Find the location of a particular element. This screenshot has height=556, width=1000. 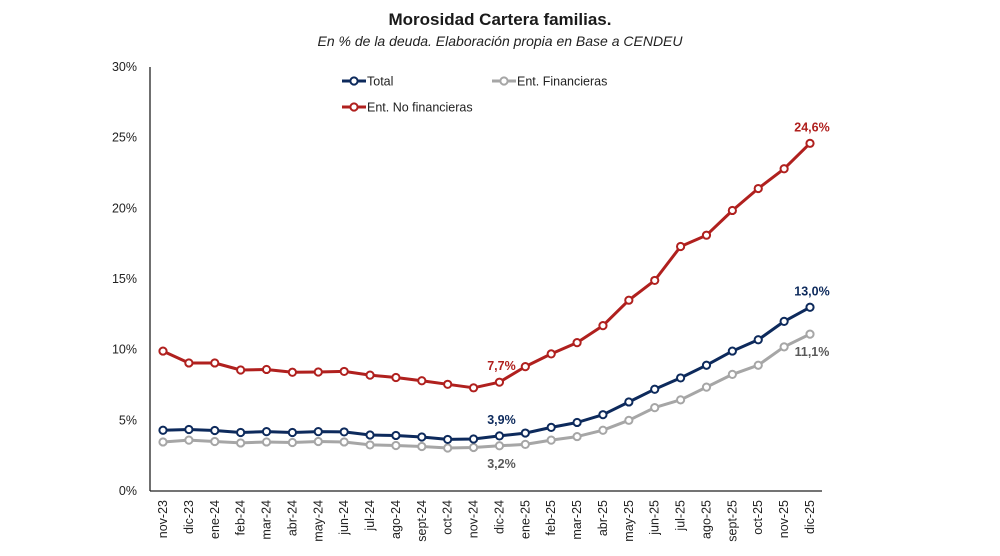

x-tick-label: nov-25 is located at coordinates (784, 519).